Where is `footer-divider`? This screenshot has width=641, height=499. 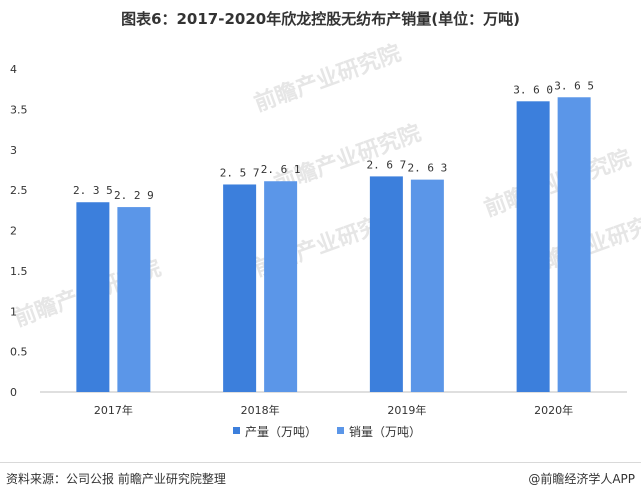 footer-divider is located at coordinates (320, 462).